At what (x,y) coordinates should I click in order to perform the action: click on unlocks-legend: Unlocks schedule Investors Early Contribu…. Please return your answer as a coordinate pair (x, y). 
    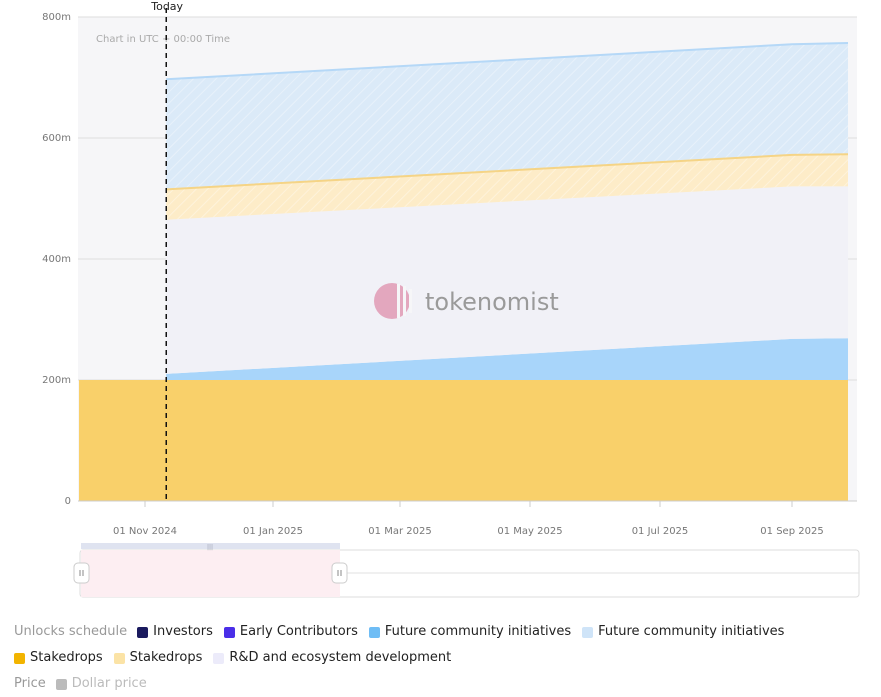
    Looking at the image, I should click on (444, 645).